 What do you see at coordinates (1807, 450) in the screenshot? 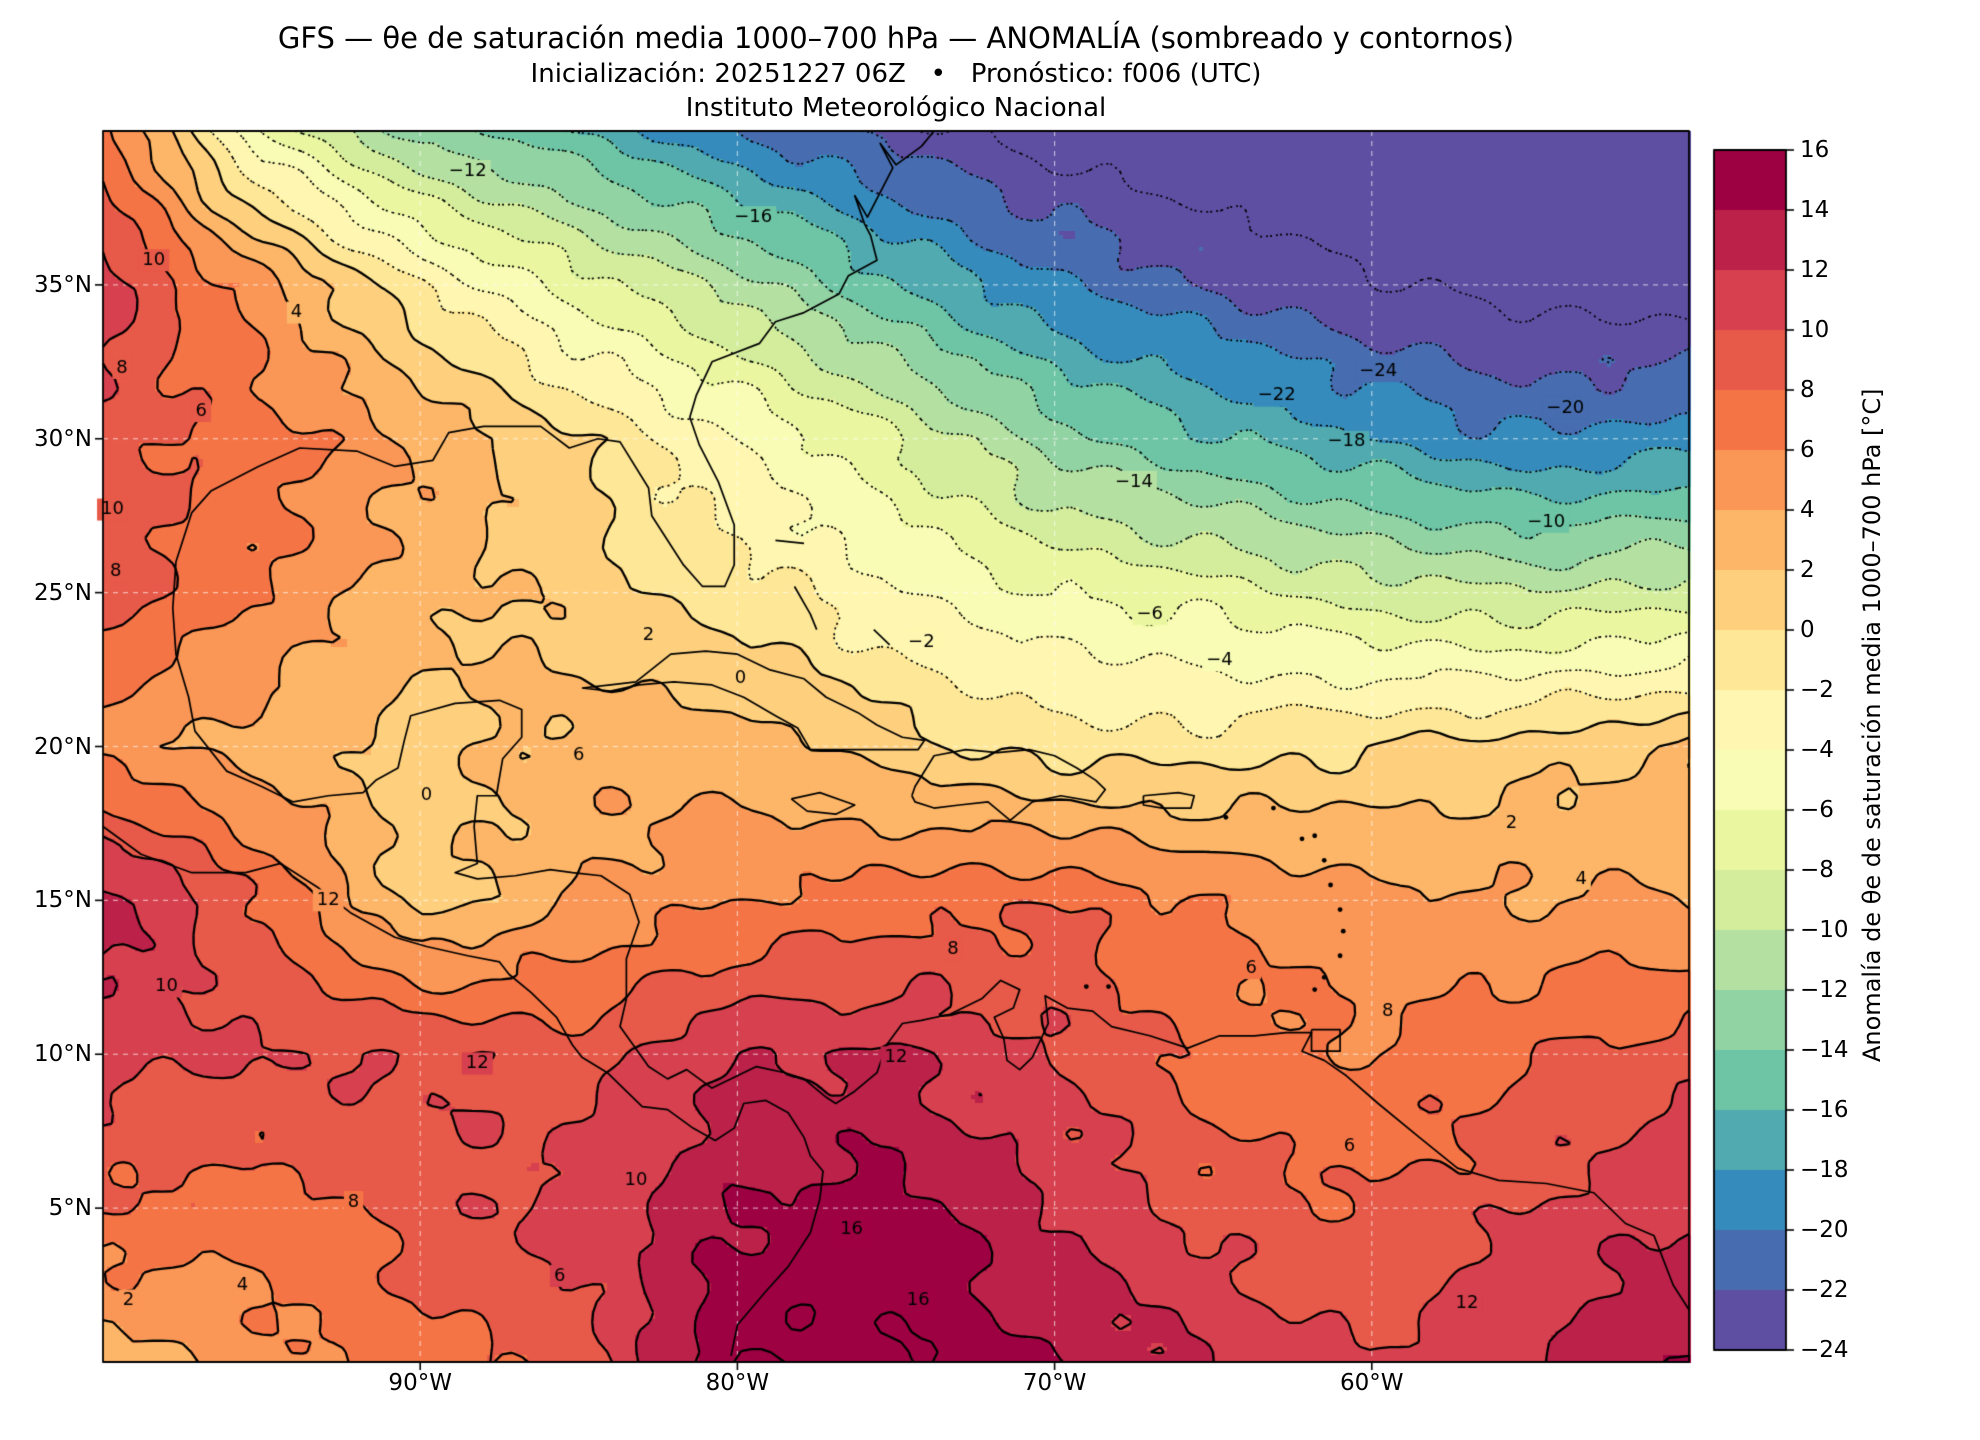
I see `colorbar-tick-label: 6` at bounding box center [1807, 450].